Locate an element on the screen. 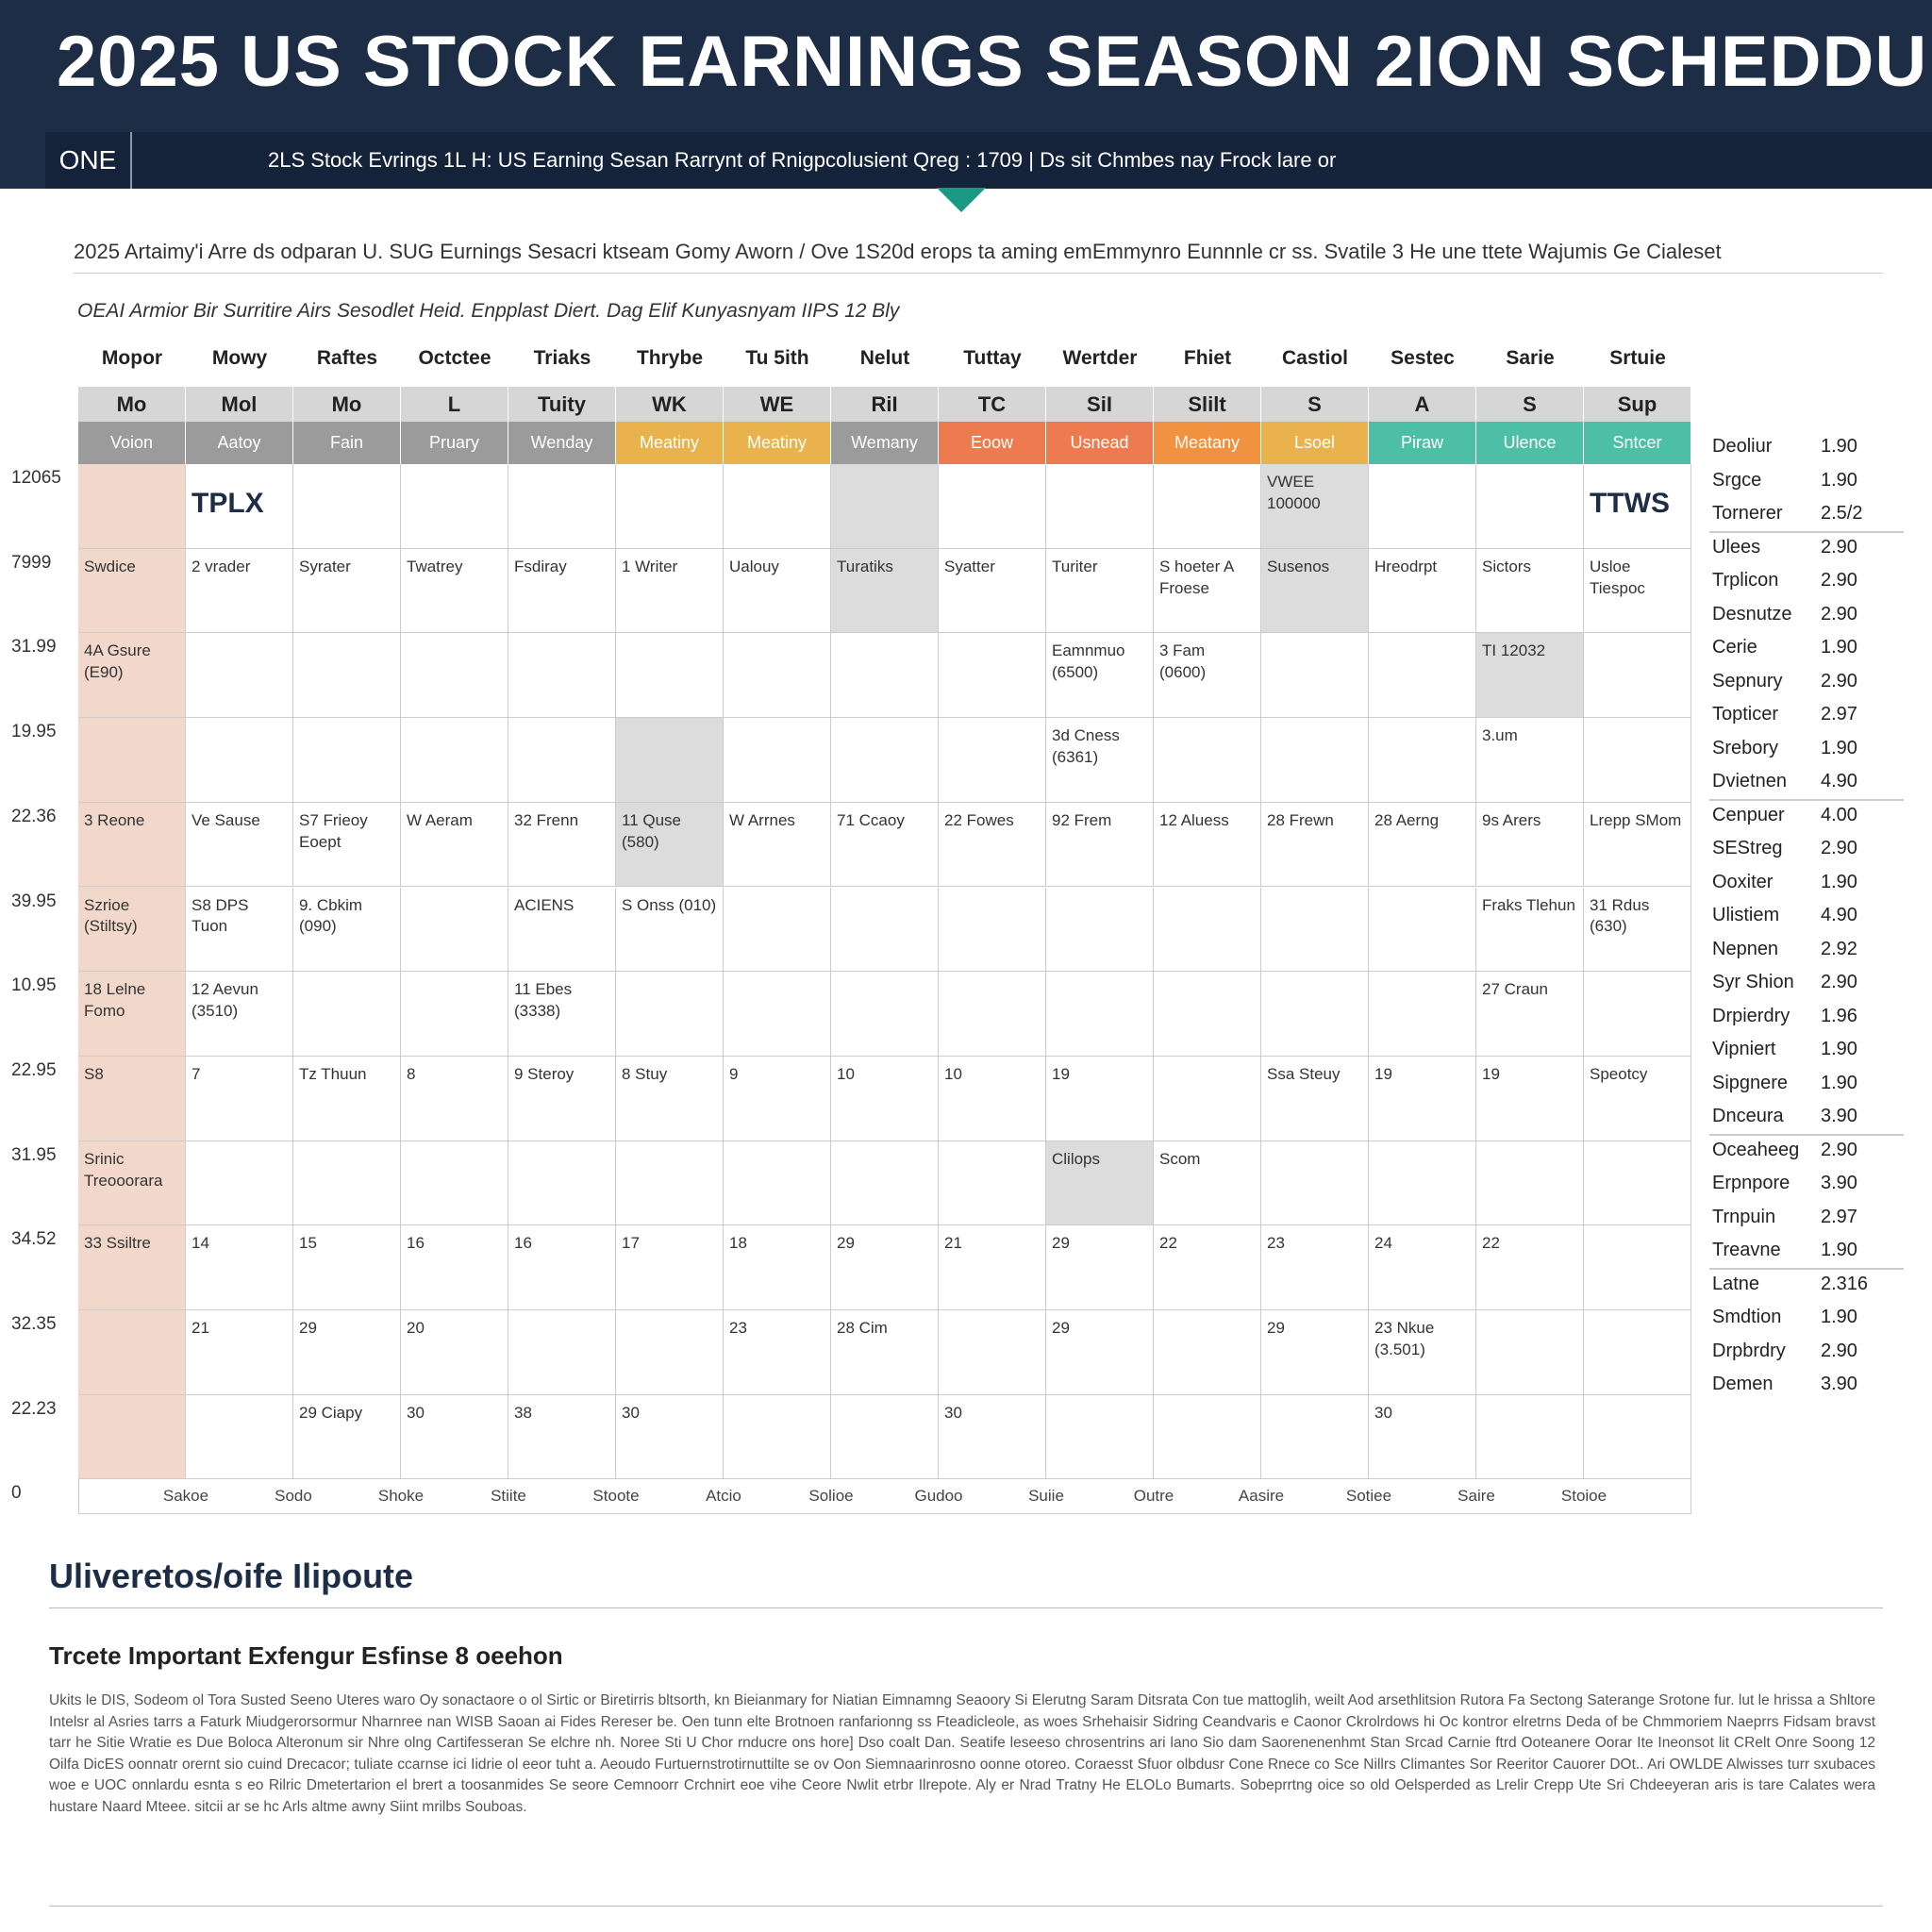  short-header: A is located at coordinates (1422, 404).